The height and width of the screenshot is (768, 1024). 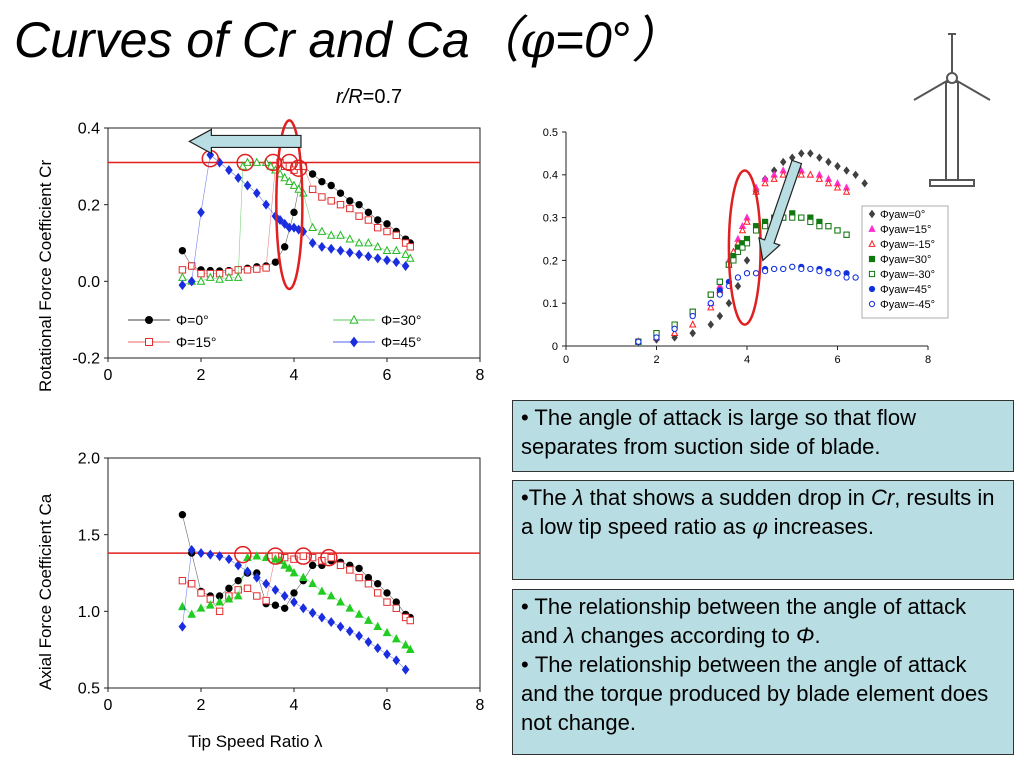 What do you see at coordinates (86, 359) in the screenshot?
I see `cr-ytick-label: -0.2` at bounding box center [86, 359].